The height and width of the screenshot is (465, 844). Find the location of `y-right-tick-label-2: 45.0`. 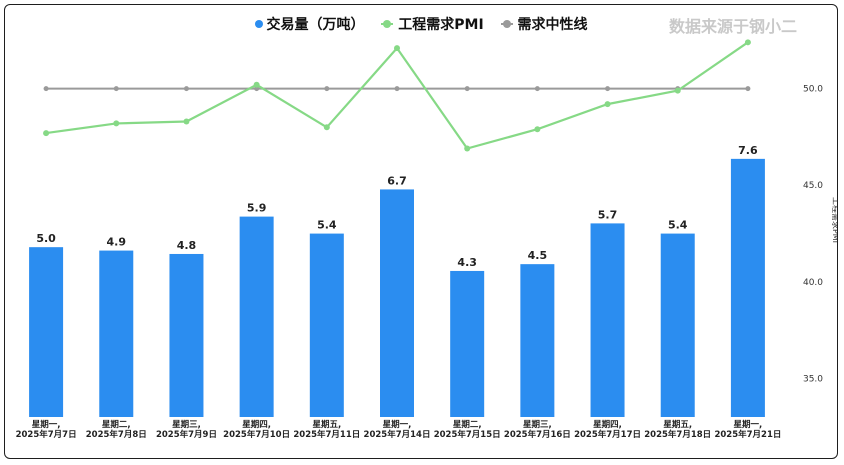

y-right-tick-label-2: 45.0 is located at coordinates (813, 186).